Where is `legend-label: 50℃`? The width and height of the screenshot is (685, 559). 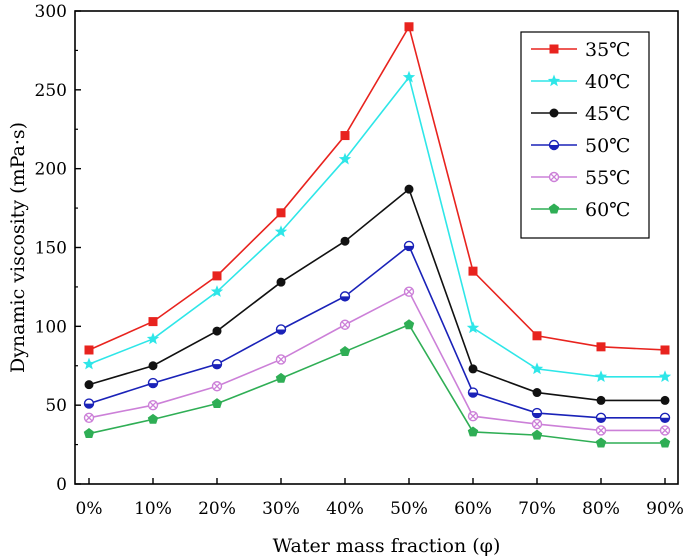 legend-label: 50℃ is located at coordinates (607, 146).